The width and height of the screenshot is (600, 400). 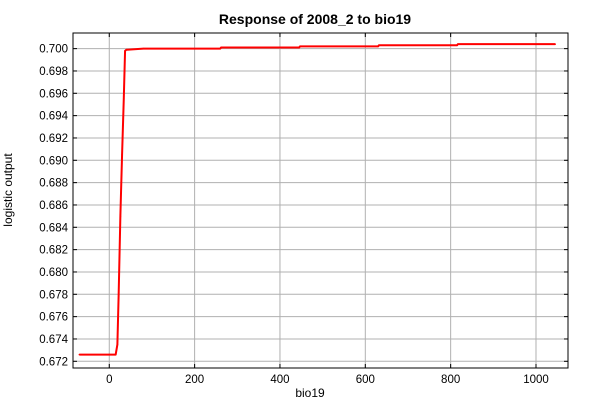 What do you see at coordinates (53, 251) in the screenshot?
I see `y-tick-label: 0.682` at bounding box center [53, 251].